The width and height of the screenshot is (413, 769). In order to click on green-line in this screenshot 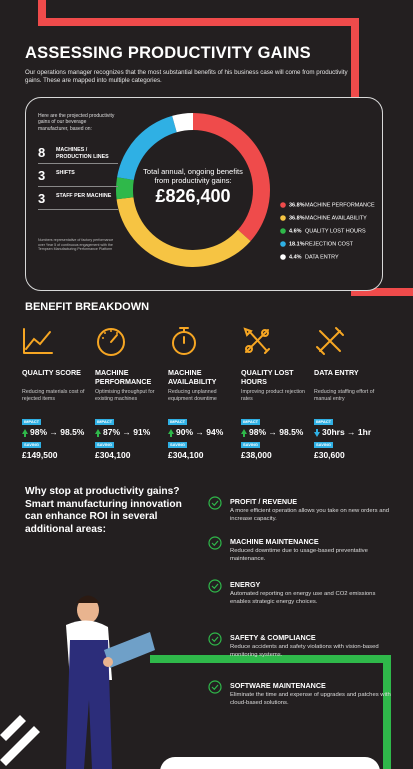, I will do `click(270, 712)`.